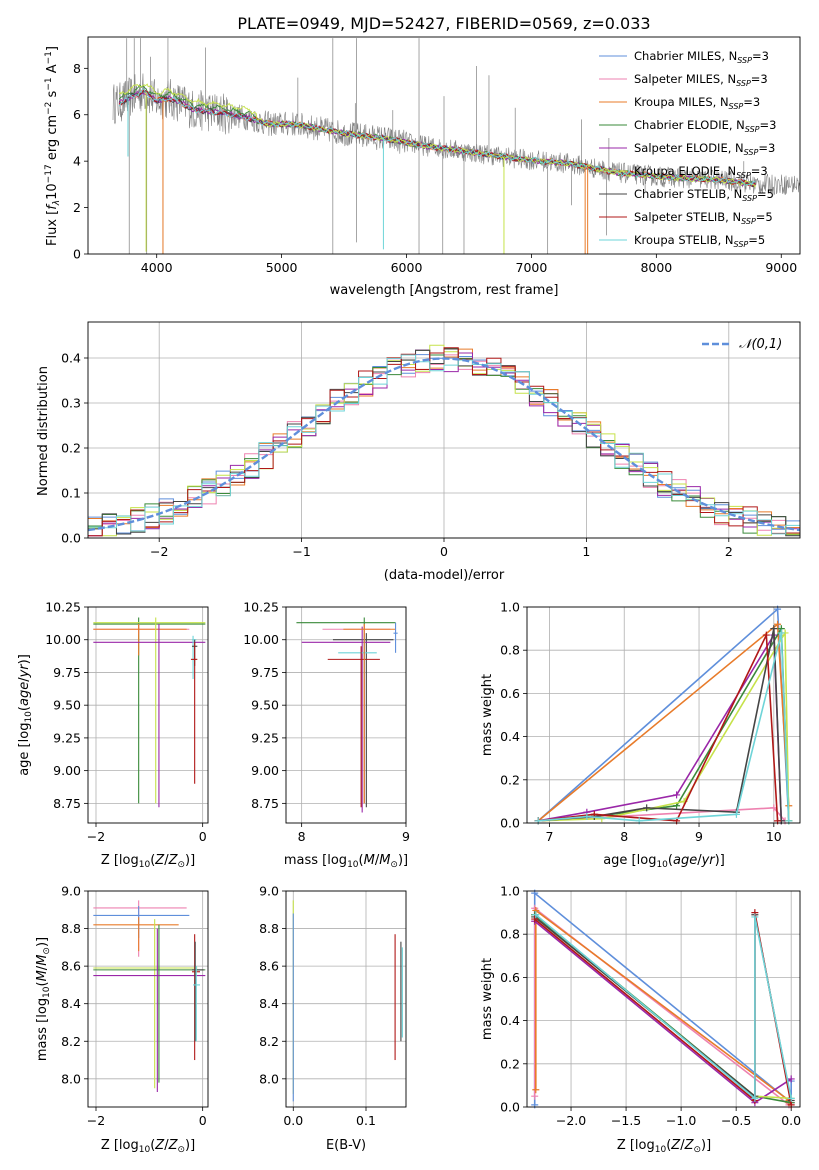  I want to click on spectrum-xtick-label-0: 4000, so click(157, 267).